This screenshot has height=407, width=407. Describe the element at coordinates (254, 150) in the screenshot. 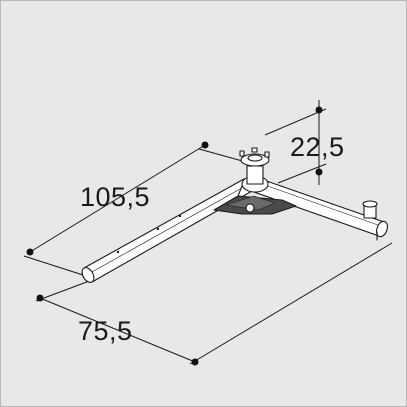

I see `hub-top-nub-back` at that location.